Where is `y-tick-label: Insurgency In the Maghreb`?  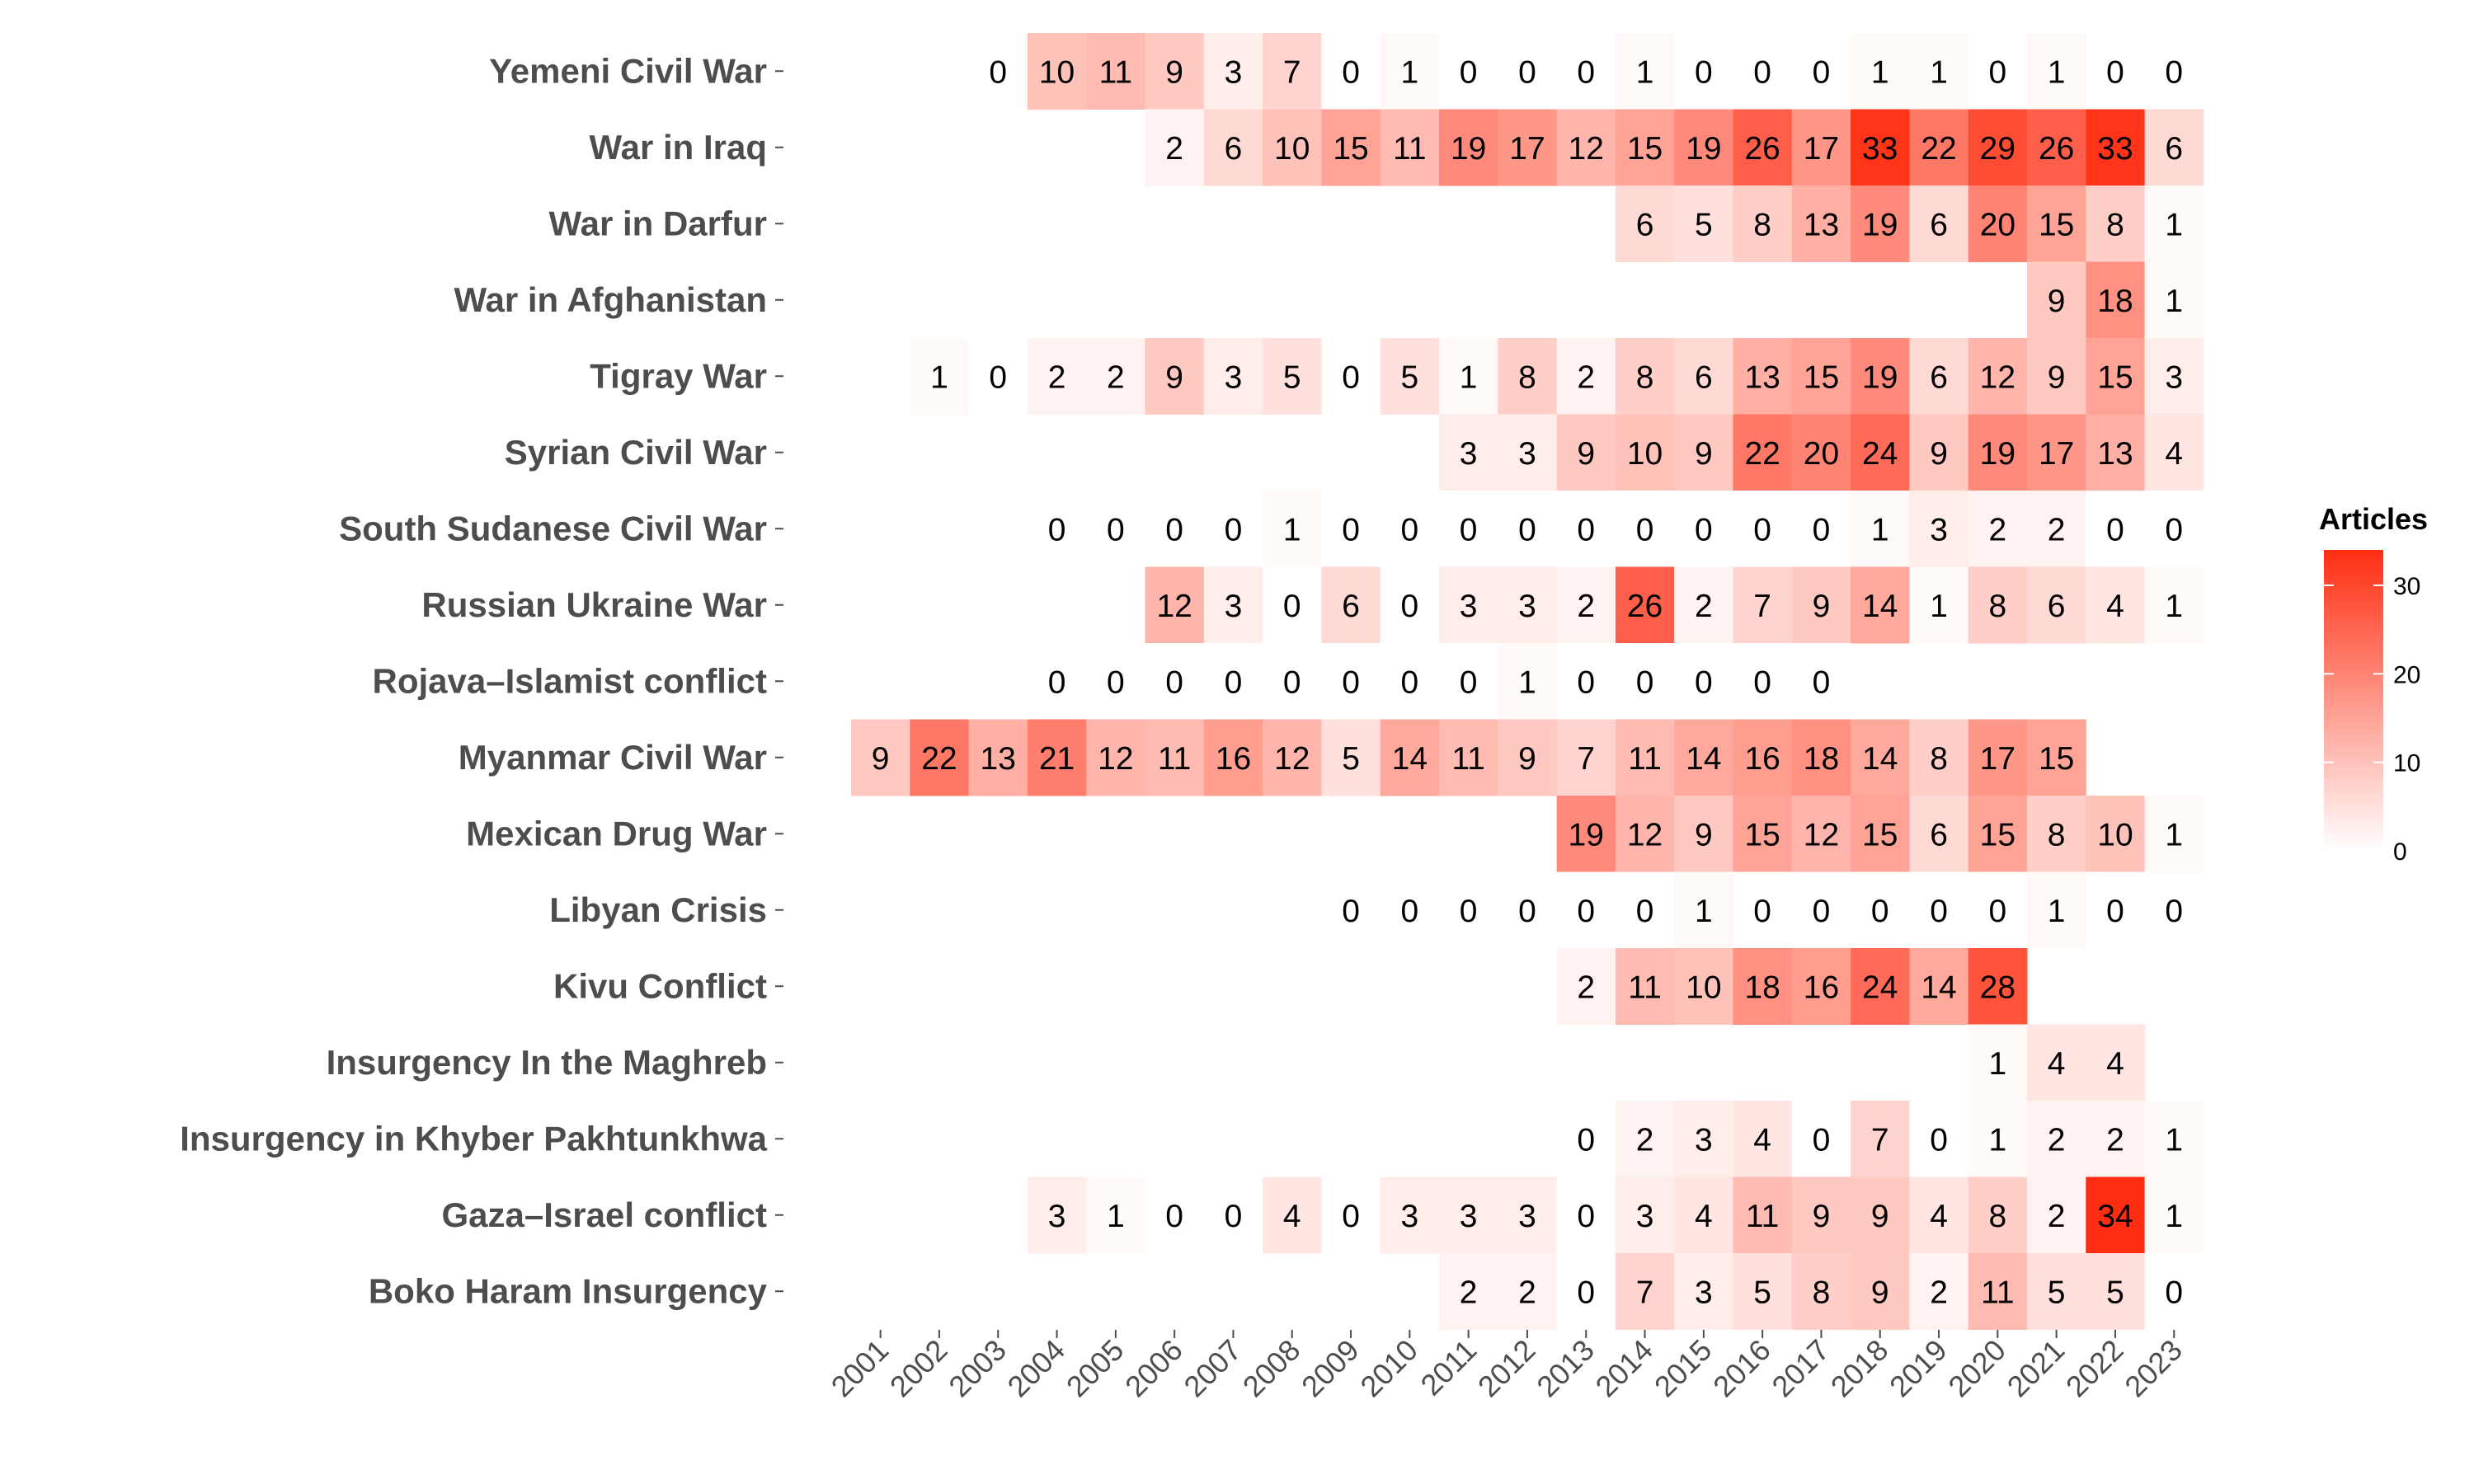 y-tick-label: Insurgency In the Maghreb is located at coordinates (547, 1062).